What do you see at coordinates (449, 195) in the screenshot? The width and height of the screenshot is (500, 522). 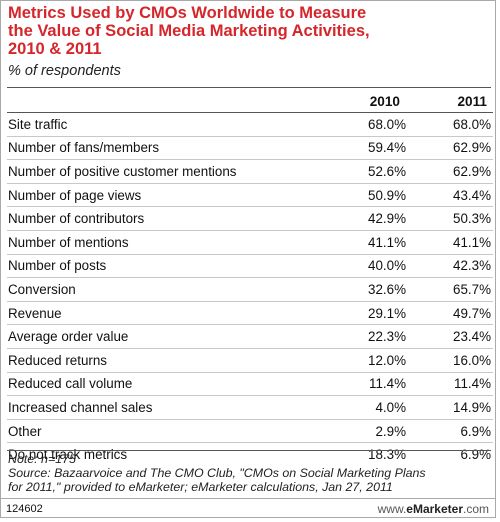 I see `value-2011: 43.4%` at bounding box center [449, 195].